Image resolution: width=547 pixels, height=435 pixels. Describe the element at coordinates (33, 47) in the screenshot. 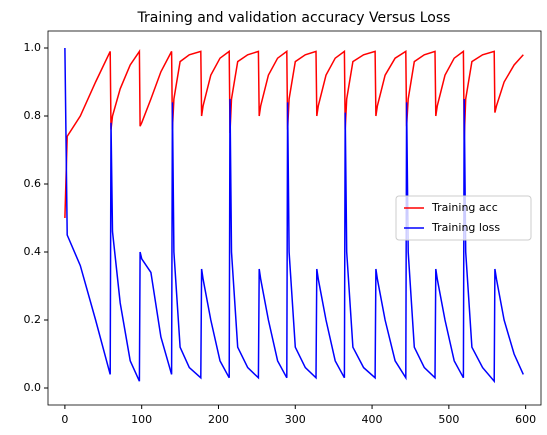

I see `y-tick-label: 1.0` at that location.